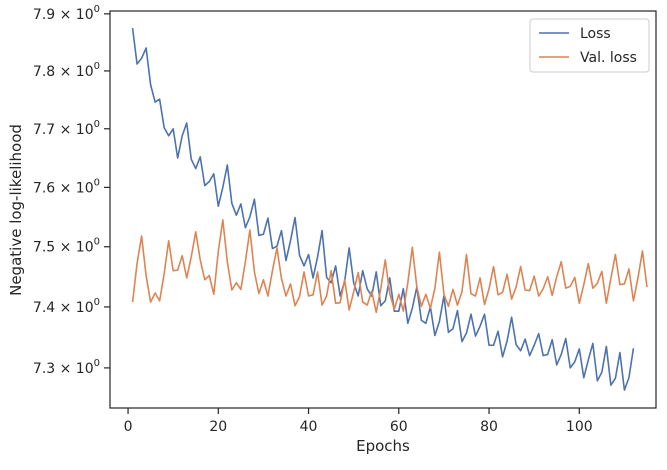 The image size is (667, 470). Describe the element at coordinates (46, 130) in the screenshot. I see `y-tick-mantissa: 7.7` at that location.